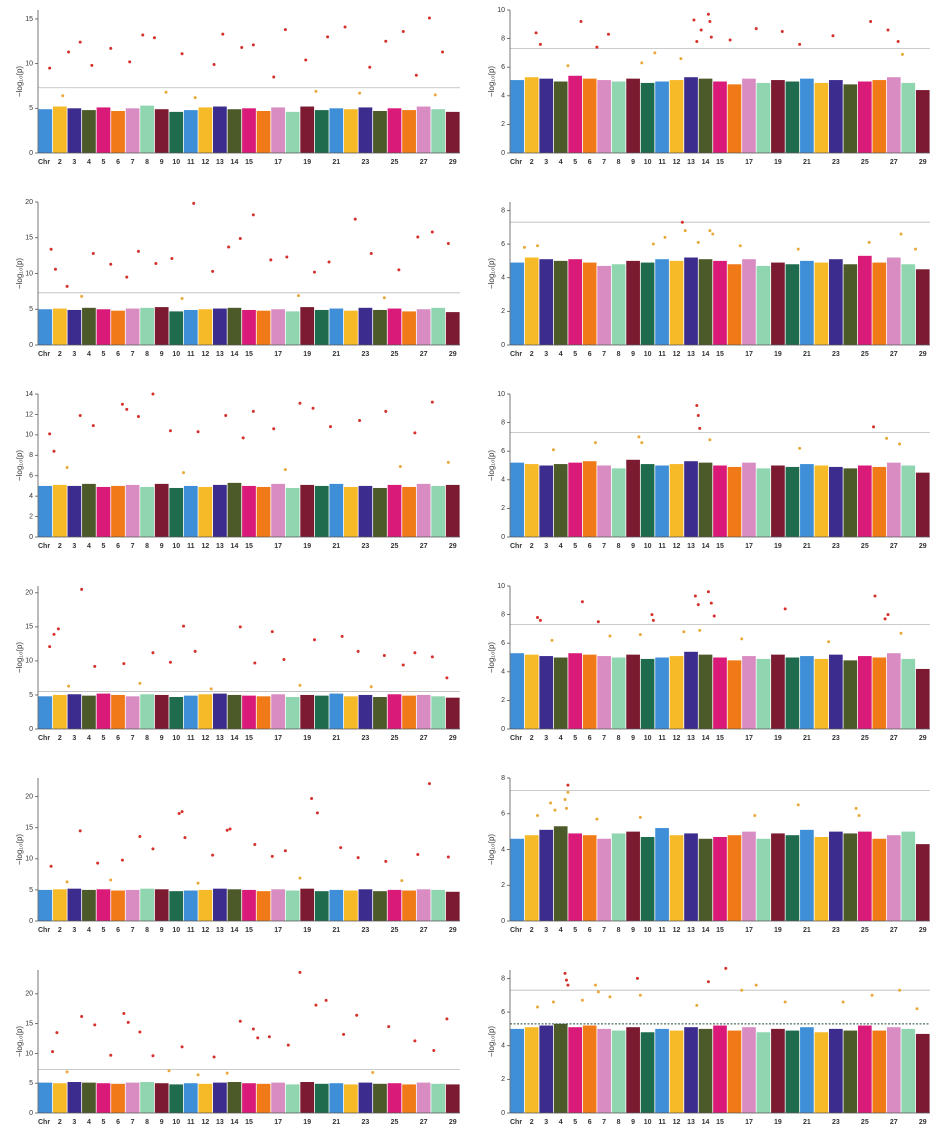  What do you see at coordinates (836, 930) in the screenshot?
I see `x-tick-label: 23` at bounding box center [836, 930].